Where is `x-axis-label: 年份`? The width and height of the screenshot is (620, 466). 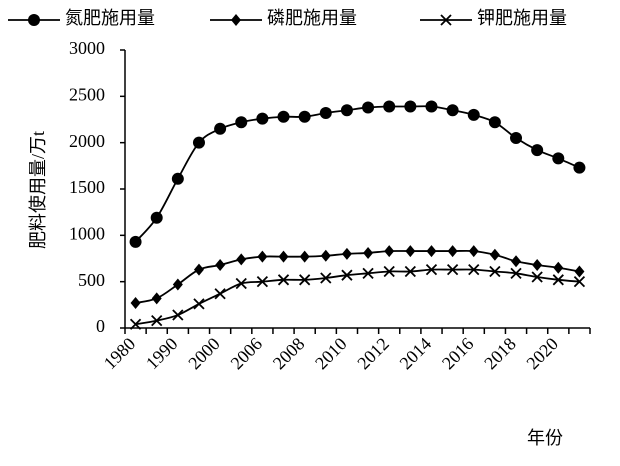
x-axis-label: 年份 is located at coordinates (545, 438).